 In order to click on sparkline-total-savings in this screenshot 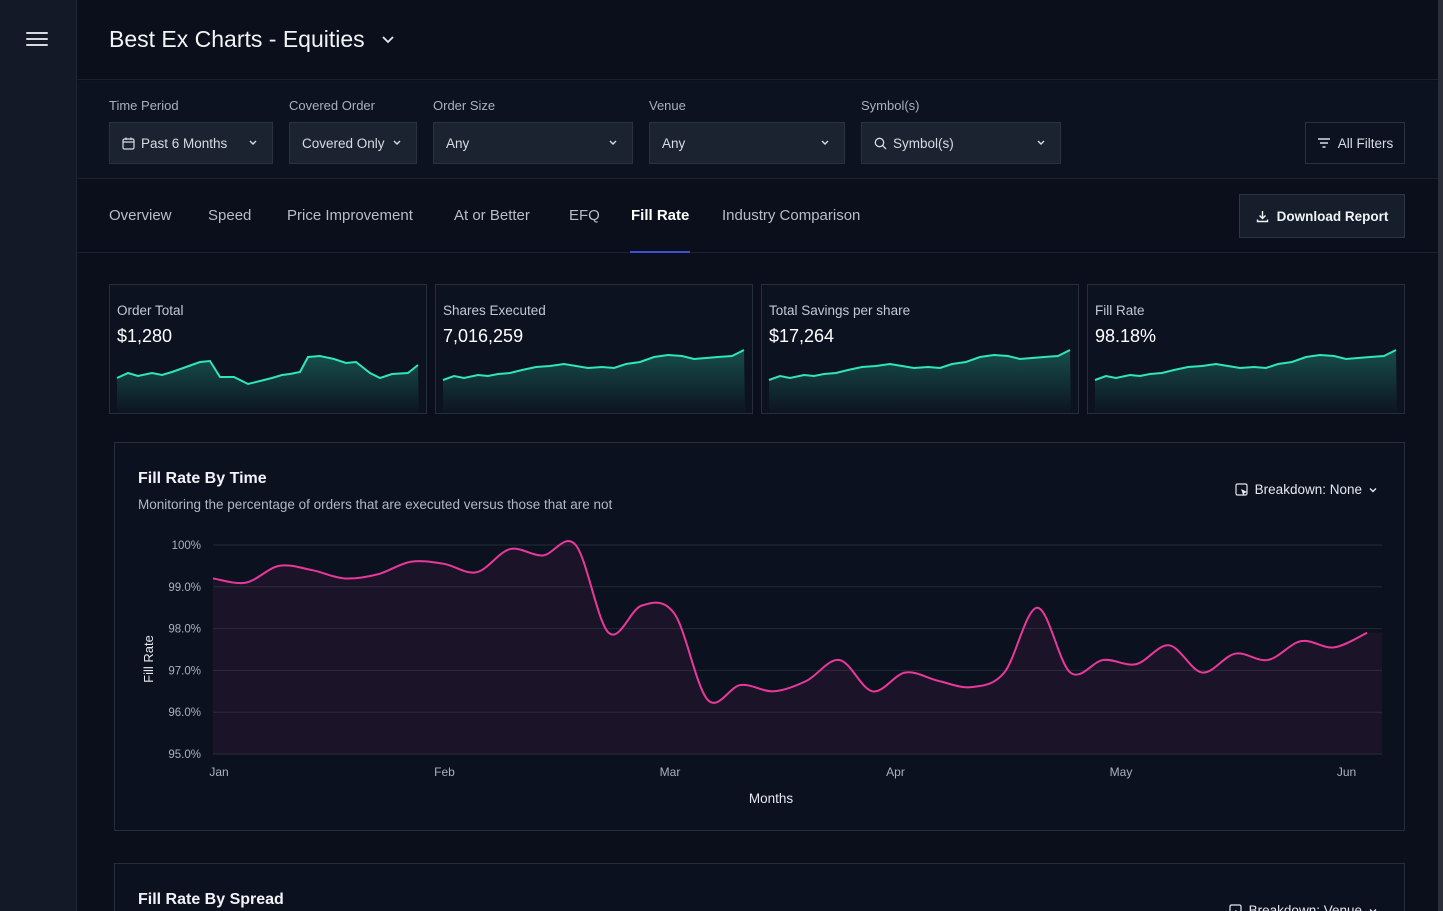, I will do `click(919, 381)`.